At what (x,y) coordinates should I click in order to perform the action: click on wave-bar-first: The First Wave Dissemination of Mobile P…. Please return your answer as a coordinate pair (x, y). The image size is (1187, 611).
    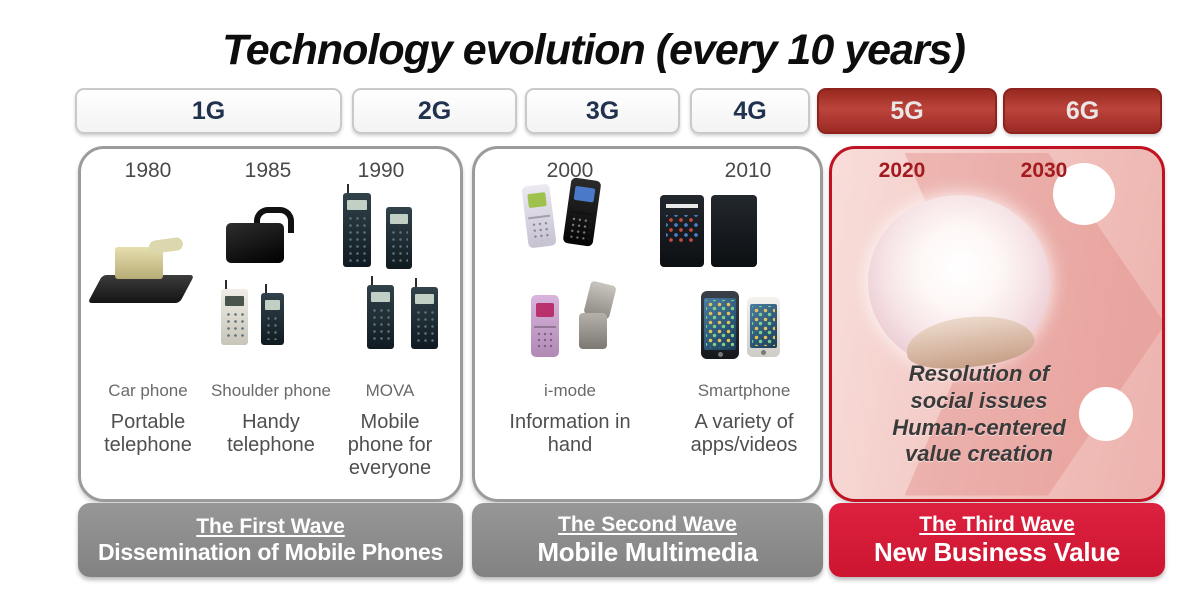
    Looking at the image, I should click on (270, 540).